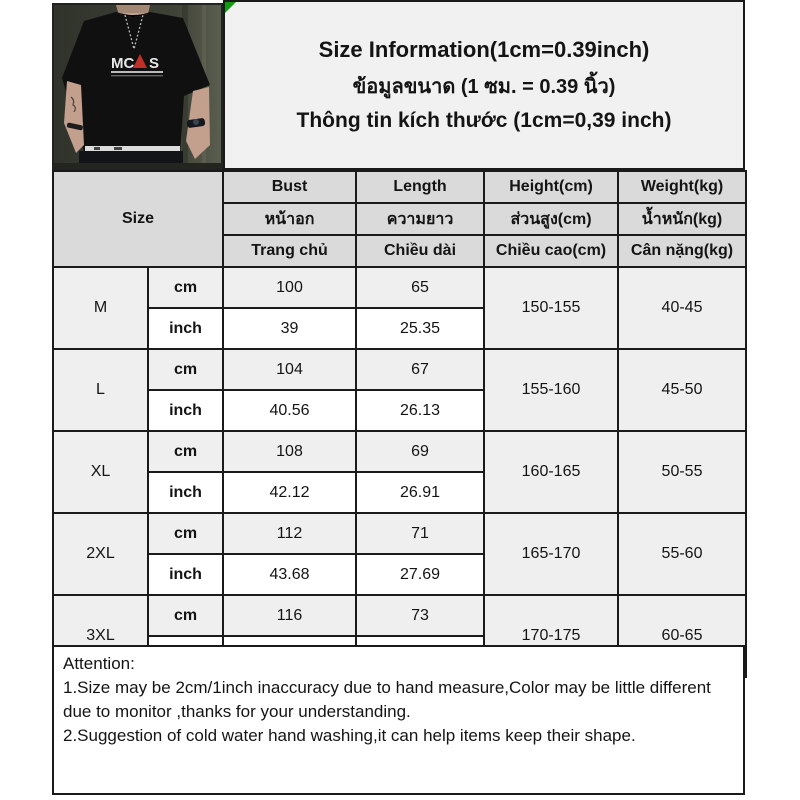 The height and width of the screenshot is (800, 800). I want to click on 3xl-length-cm: 73, so click(420, 615).